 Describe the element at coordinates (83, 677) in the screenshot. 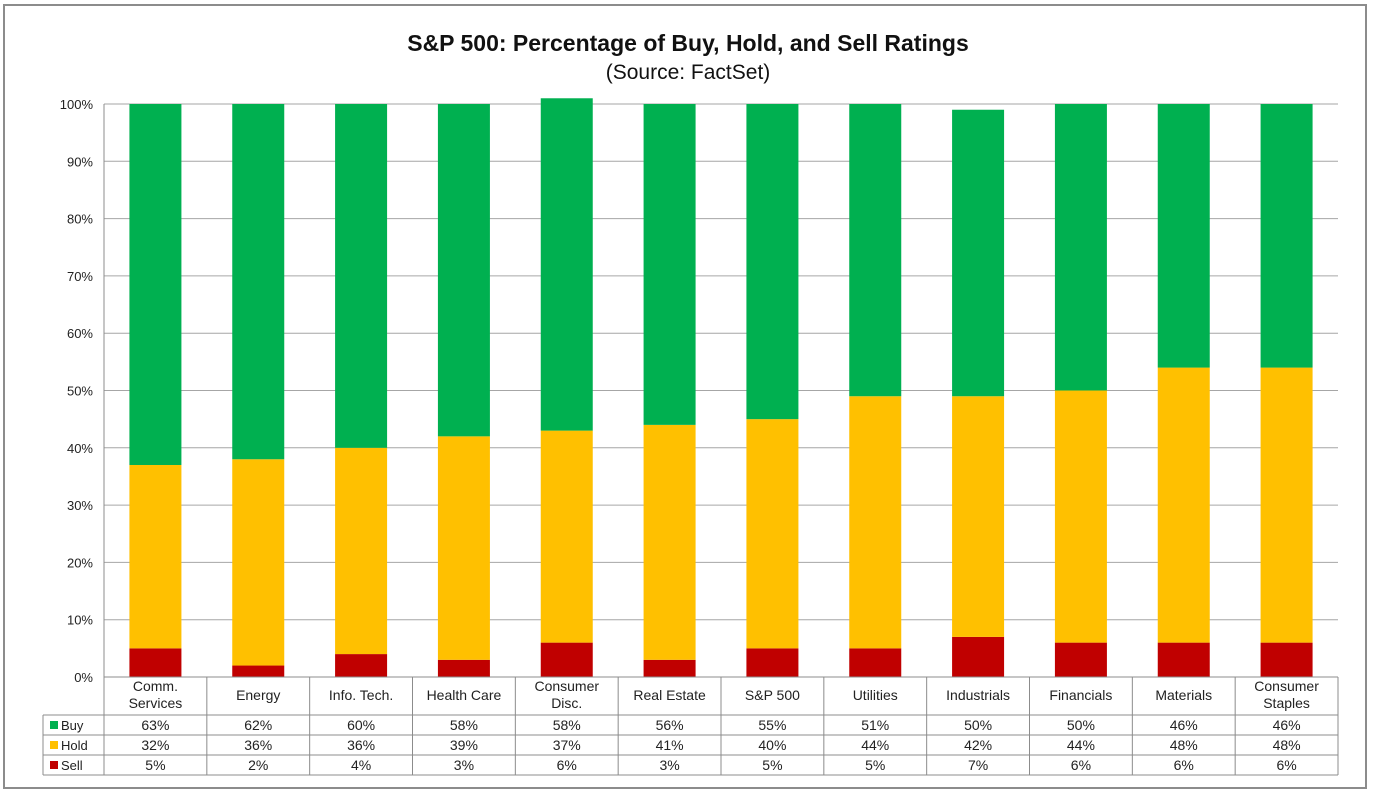

I see `y-tick-label: 0%` at that location.